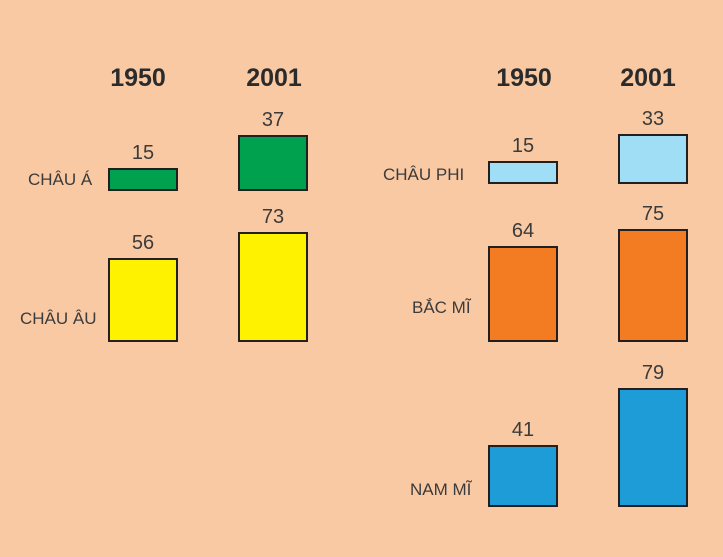  I want to click on column-header-1950-panel1: 1950, so click(138, 78).